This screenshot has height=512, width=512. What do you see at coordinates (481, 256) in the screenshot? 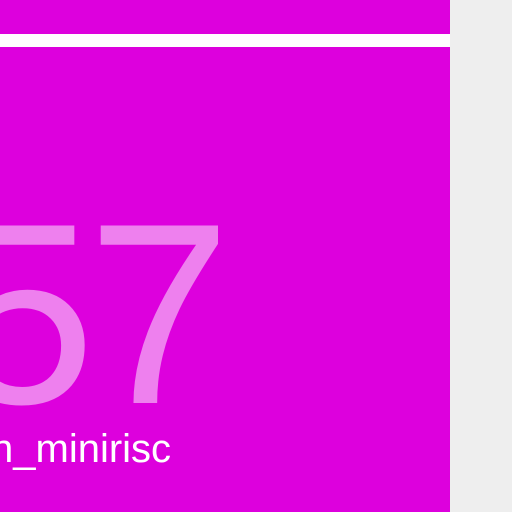
I see `side-panel` at bounding box center [481, 256].